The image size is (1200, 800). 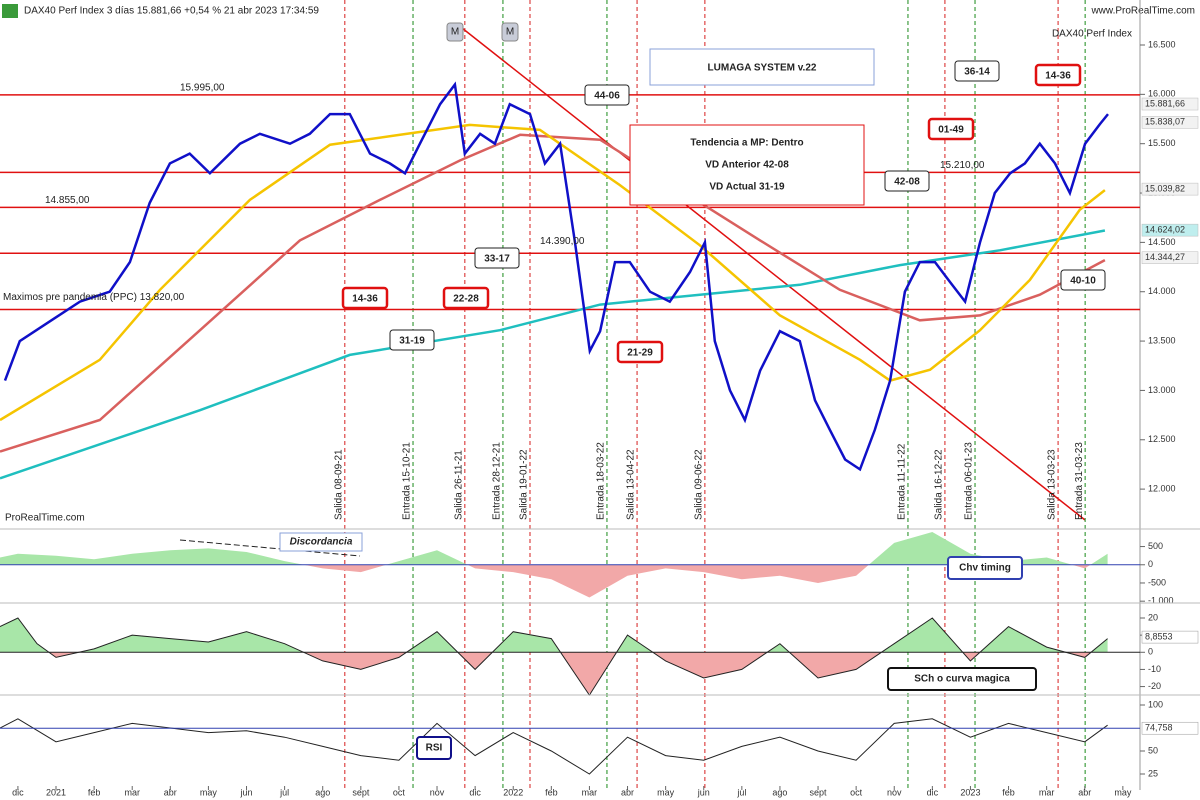 I want to click on y-tick-label: -20, so click(x=1154, y=686).